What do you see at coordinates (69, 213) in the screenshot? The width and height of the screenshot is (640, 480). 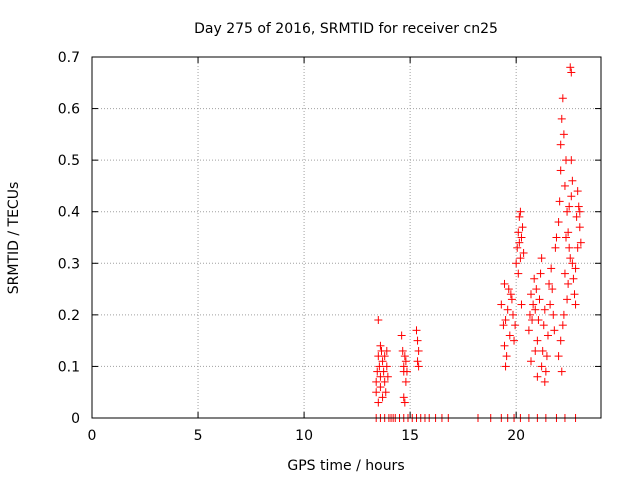 I see `y-tick-label: 0.4` at bounding box center [69, 213].